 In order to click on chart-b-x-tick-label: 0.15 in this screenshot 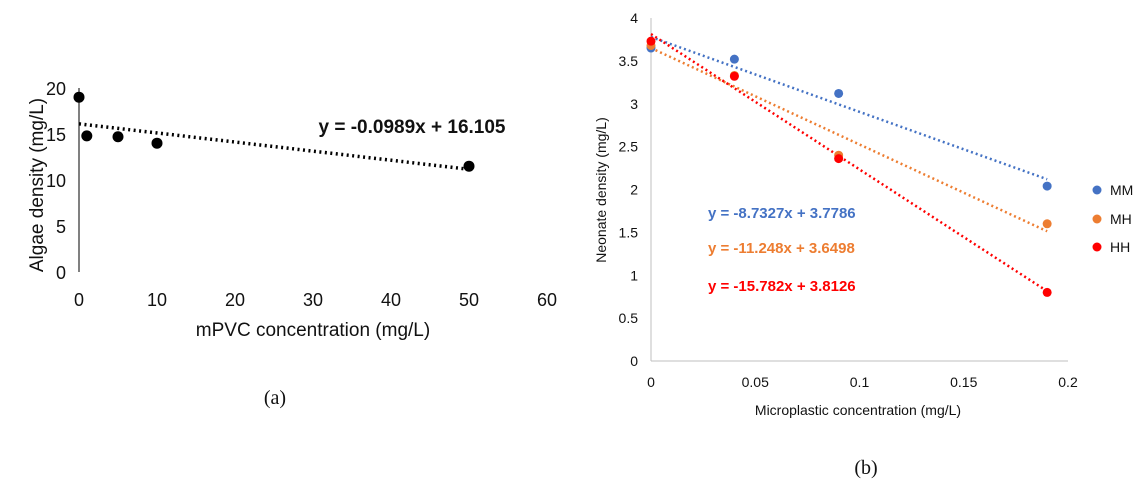, I will do `click(963, 382)`.